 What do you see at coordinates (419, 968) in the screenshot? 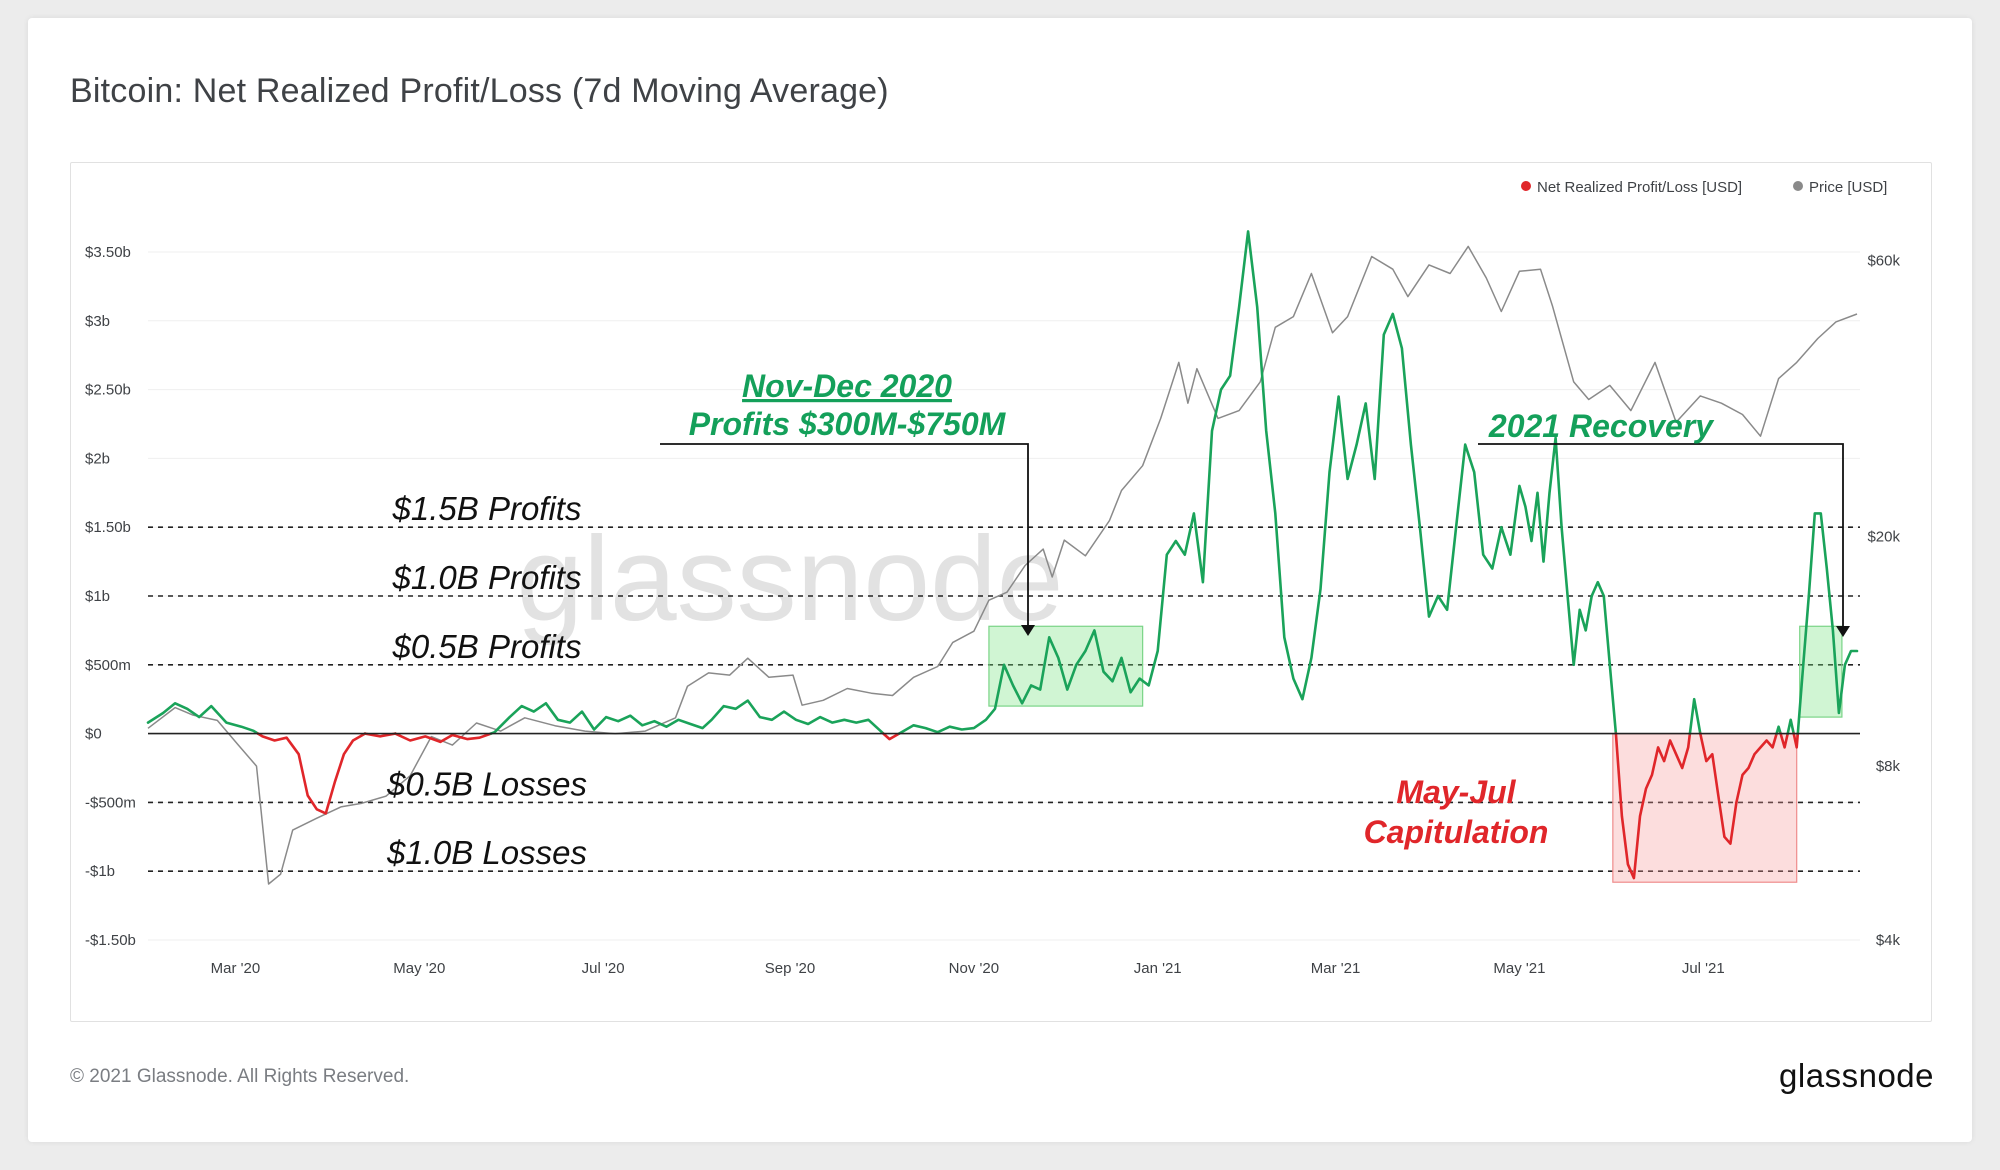
I see `x-tick-label: May '20` at bounding box center [419, 968].